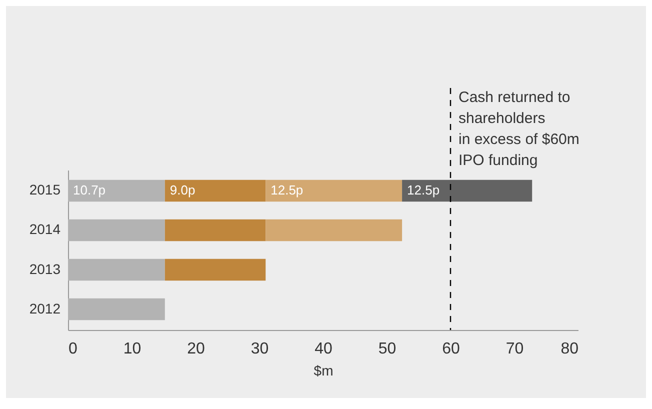 The height and width of the screenshot is (409, 652). I want to click on x-tick-label: 20, so click(196, 349).